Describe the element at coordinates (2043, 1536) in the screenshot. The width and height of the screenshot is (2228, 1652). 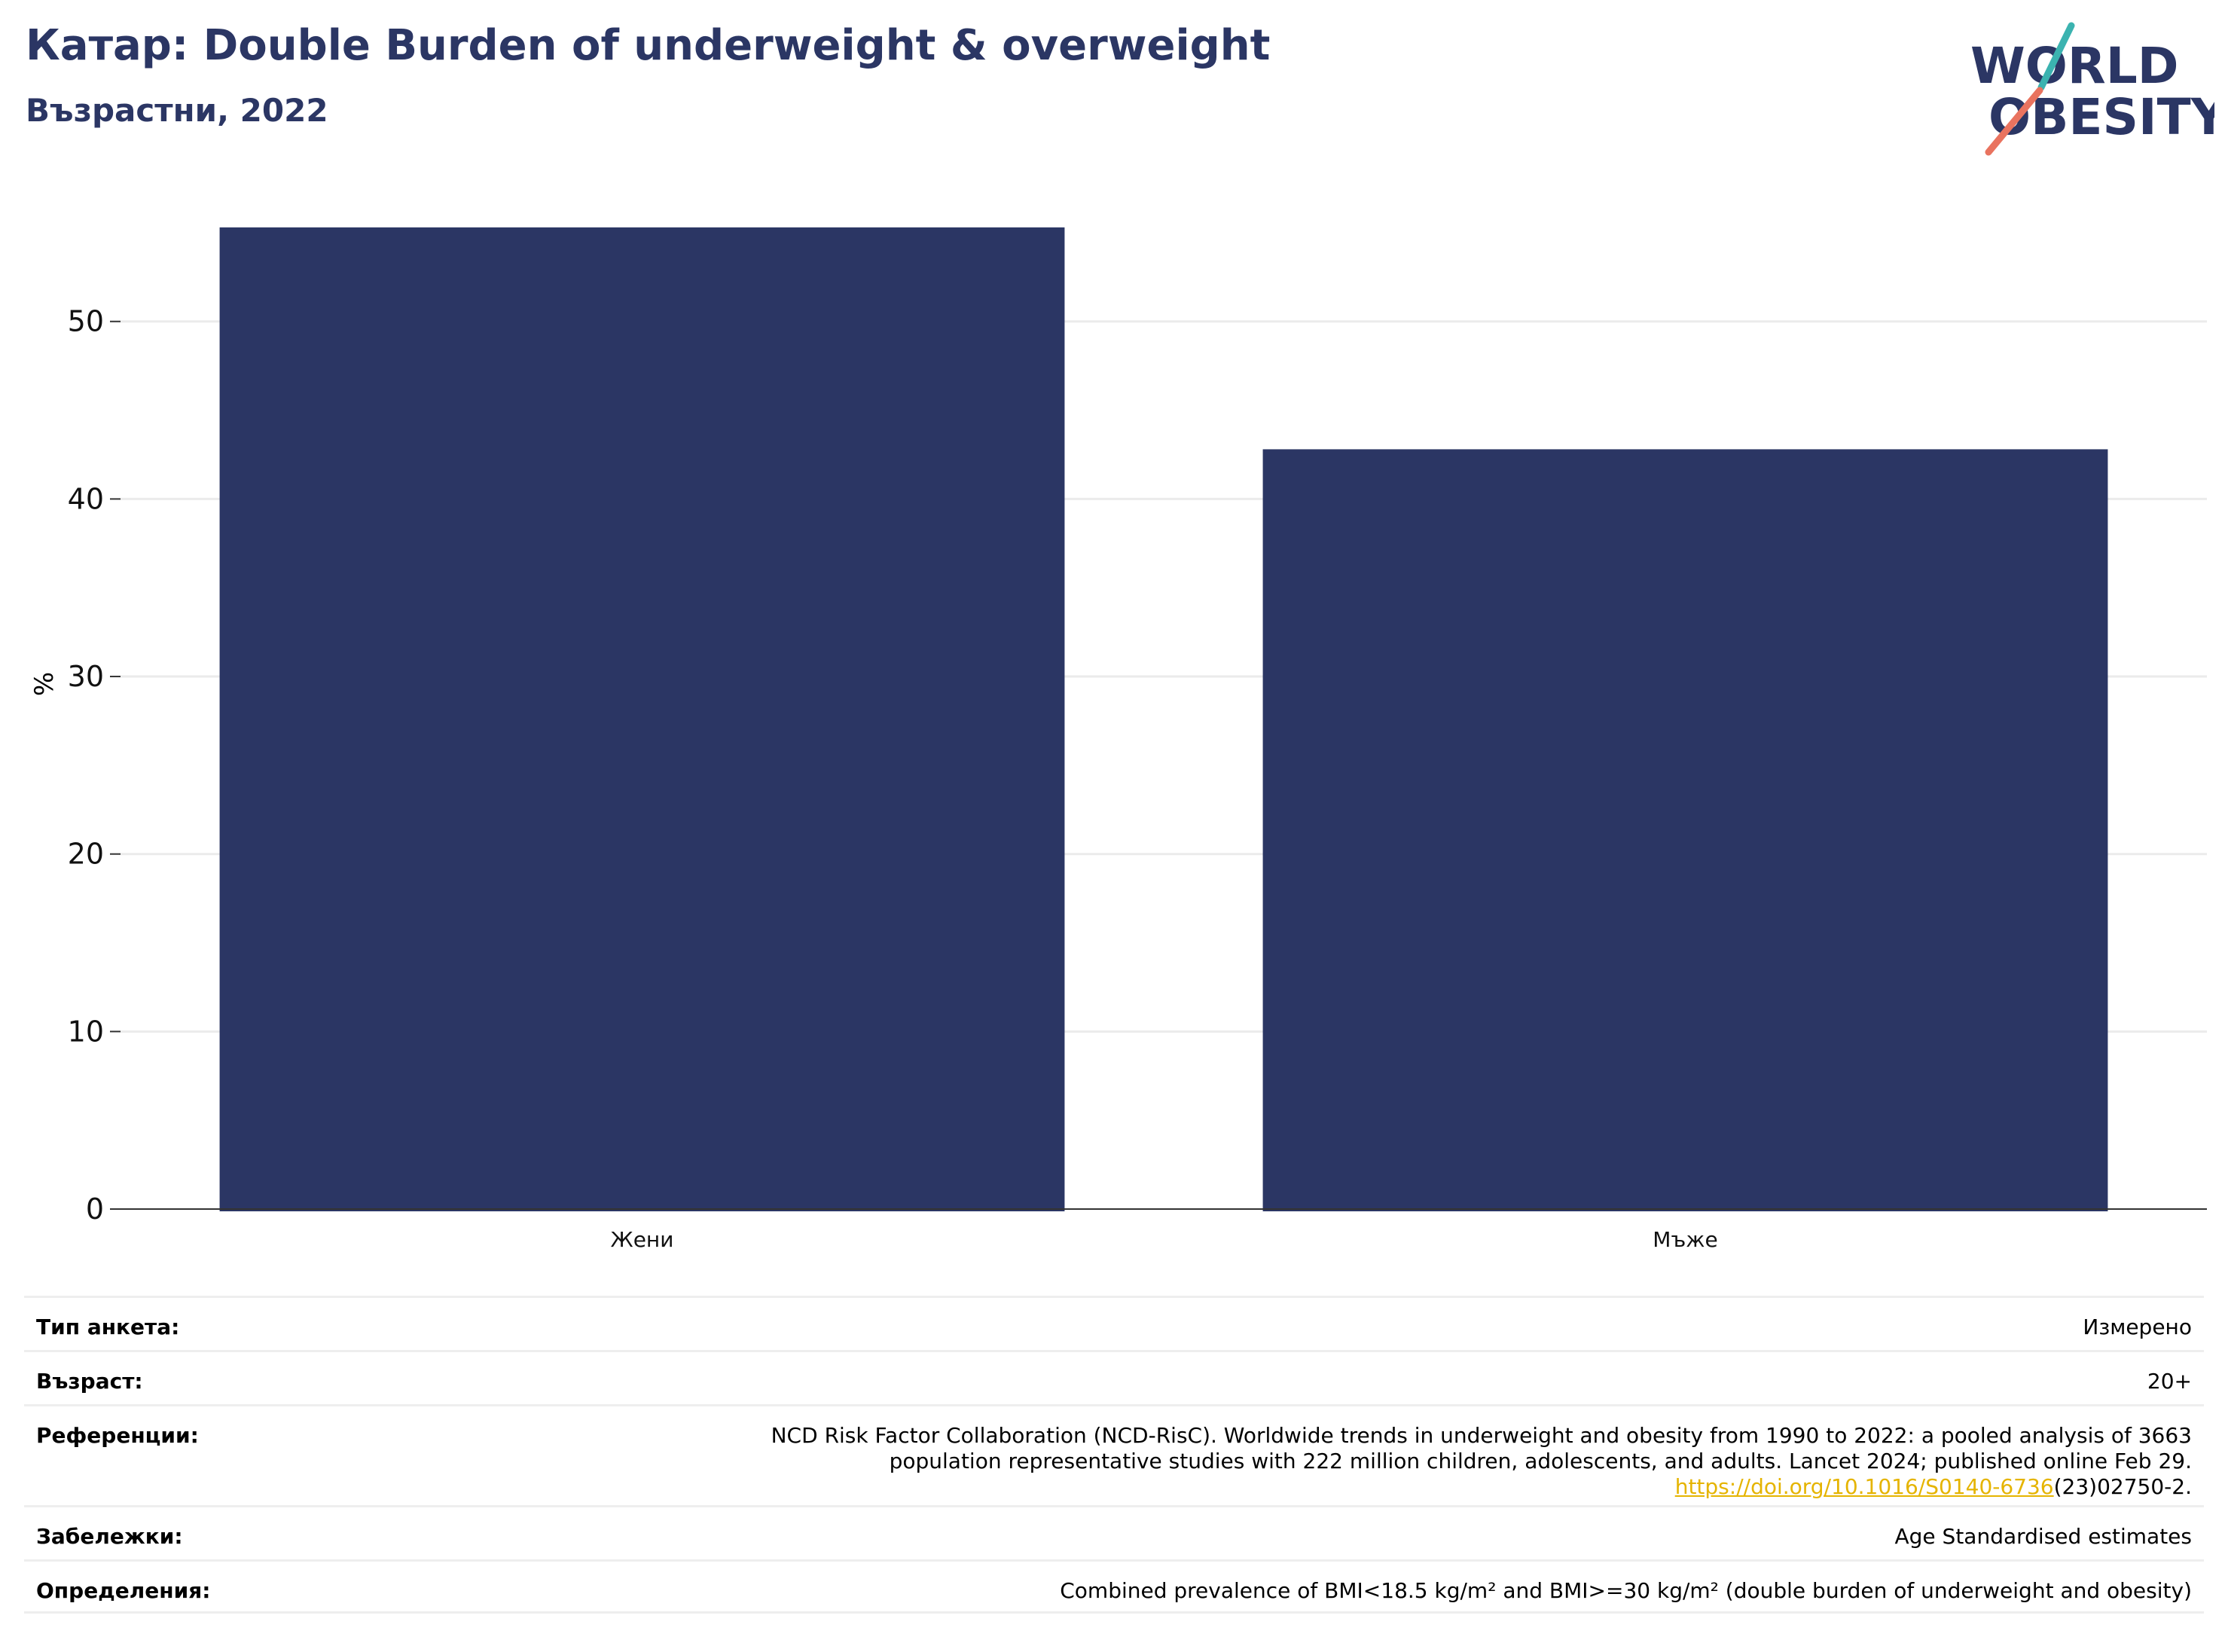
I see `meta-value: Age Standardised estimates` at that location.